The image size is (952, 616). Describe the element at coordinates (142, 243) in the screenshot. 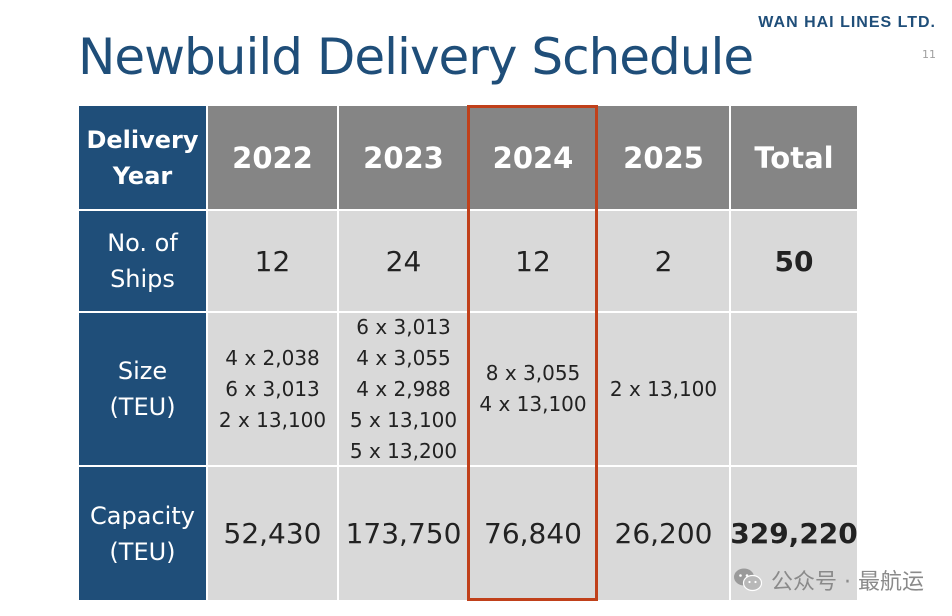

I see `row-label-line: No. of` at that location.